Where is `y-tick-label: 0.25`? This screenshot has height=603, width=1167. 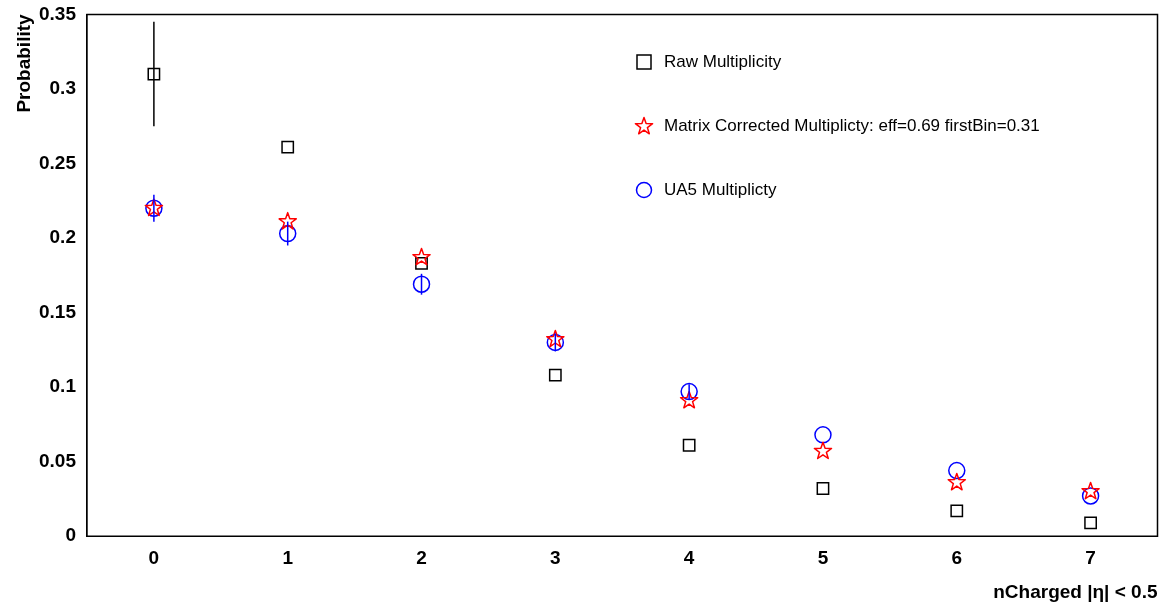 y-tick-label: 0.25 is located at coordinates (58, 162).